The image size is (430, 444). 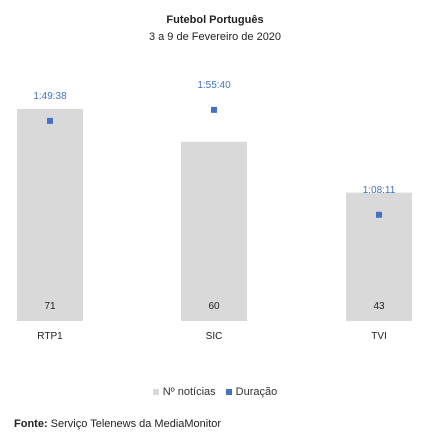 What do you see at coordinates (189, 392) in the screenshot?
I see `legend-label-noticias: Nº notícias` at bounding box center [189, 392].